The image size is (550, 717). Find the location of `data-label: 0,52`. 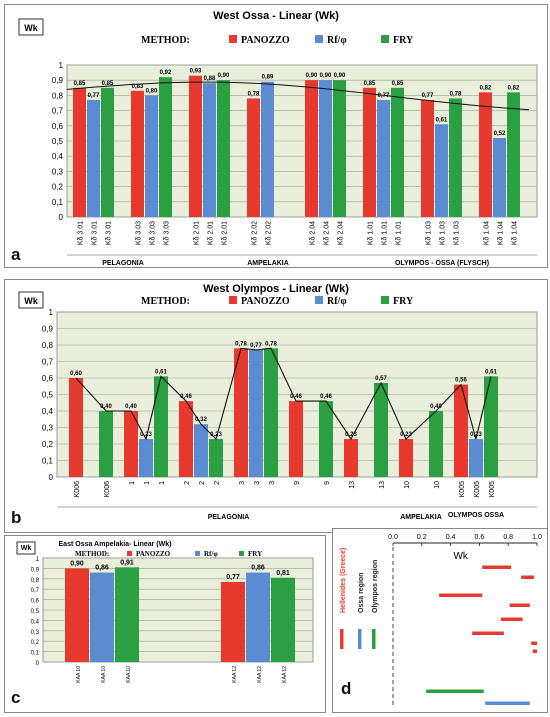

data-label: 0,52 is located at coordinates (500, 134).